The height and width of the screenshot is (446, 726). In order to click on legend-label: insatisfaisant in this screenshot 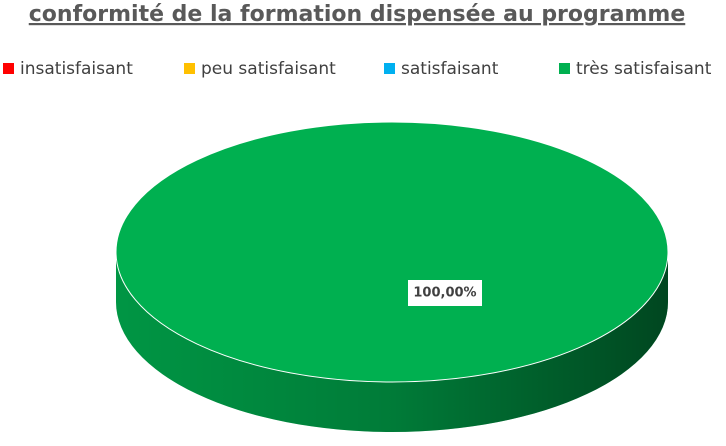, I will do `click(76, 69)`.